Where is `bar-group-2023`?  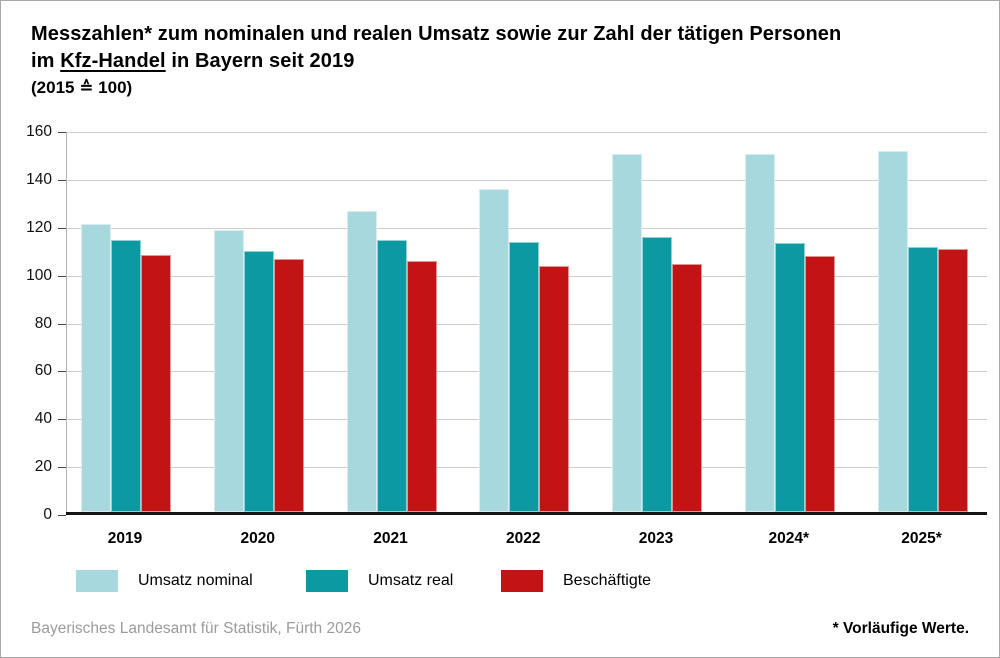 bar-group-2023 is located at coordinates (657, 332).